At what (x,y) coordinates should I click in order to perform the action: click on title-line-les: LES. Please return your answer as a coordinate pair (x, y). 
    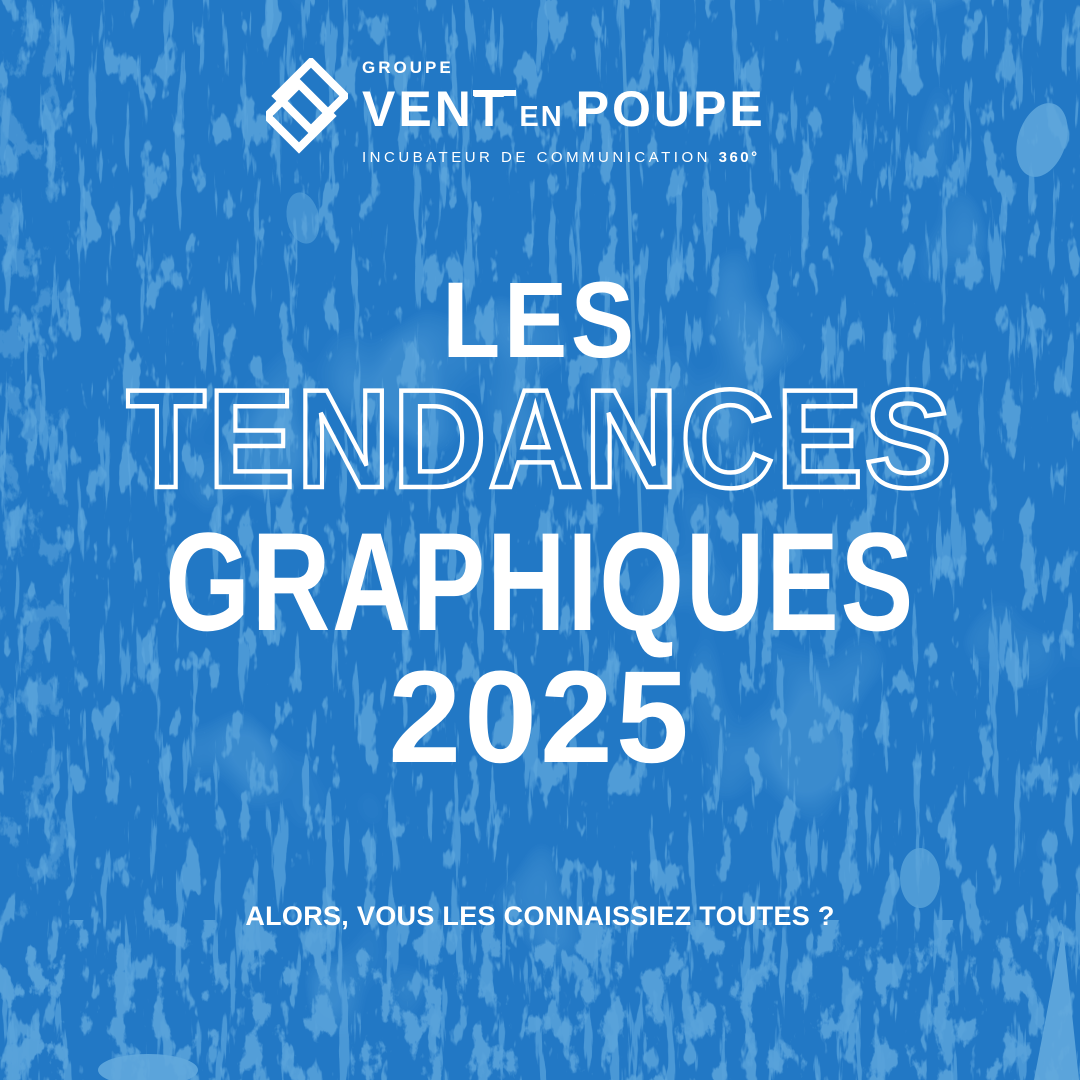
    Looking at the image, I should click on (540, 319).